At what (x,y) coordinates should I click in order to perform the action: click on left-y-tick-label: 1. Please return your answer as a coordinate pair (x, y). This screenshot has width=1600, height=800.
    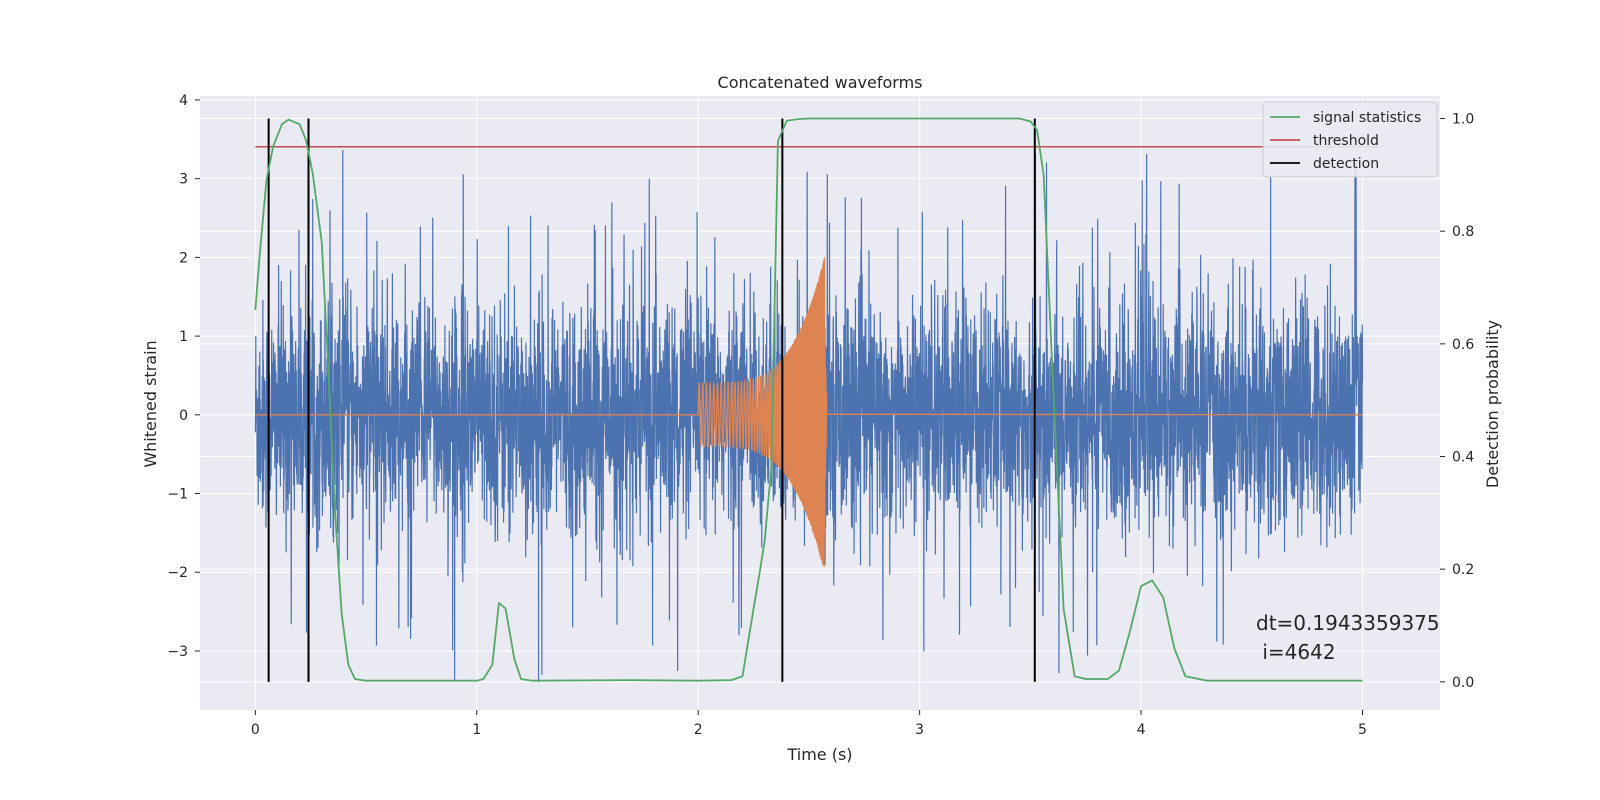
    Looking at the image, I should click on (183, 337).